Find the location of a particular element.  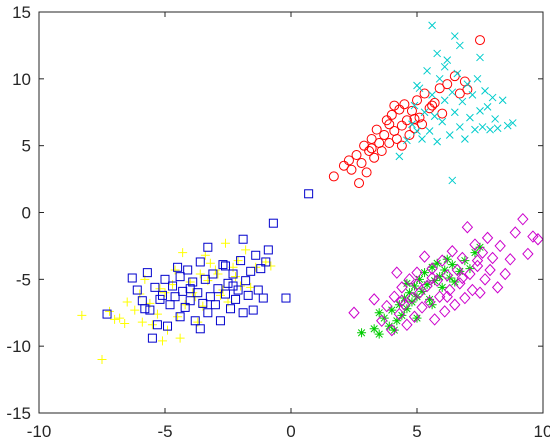

x-tick-label: 5 is located at coordinates (416, 431).